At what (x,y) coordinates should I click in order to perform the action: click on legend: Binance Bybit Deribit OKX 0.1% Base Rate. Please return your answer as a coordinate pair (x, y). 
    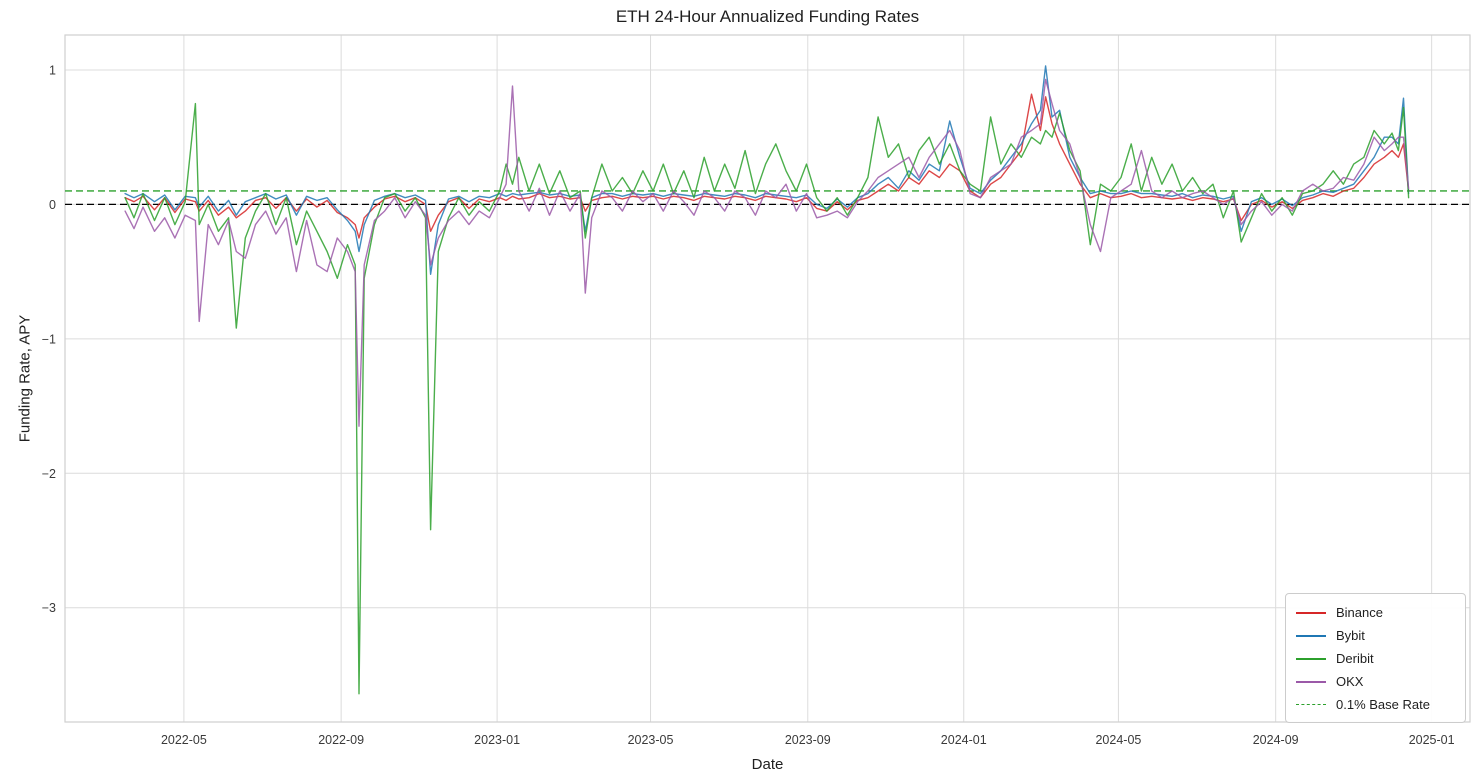
    Looking at the image, I should click on (1375, 658).